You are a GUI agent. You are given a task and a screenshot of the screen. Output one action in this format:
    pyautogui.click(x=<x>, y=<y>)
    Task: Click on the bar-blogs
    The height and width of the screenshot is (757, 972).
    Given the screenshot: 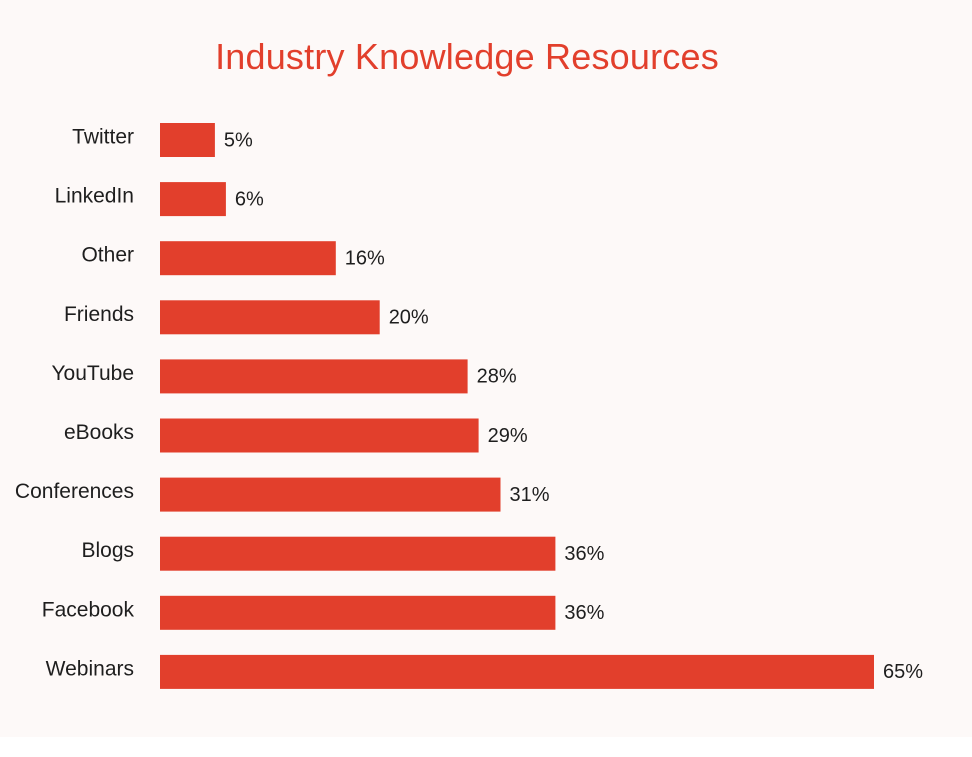 What is the action you would take?
    pyautogui.click(x=358, y=553)
    